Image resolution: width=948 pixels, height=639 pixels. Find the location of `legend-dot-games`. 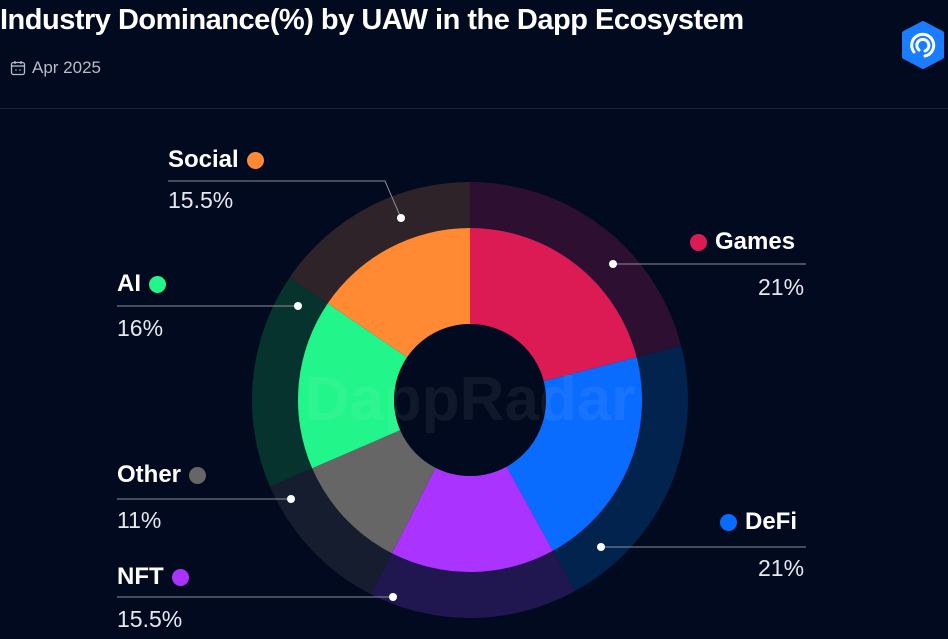

legend-dot-games is located at coordinates (698, 242).